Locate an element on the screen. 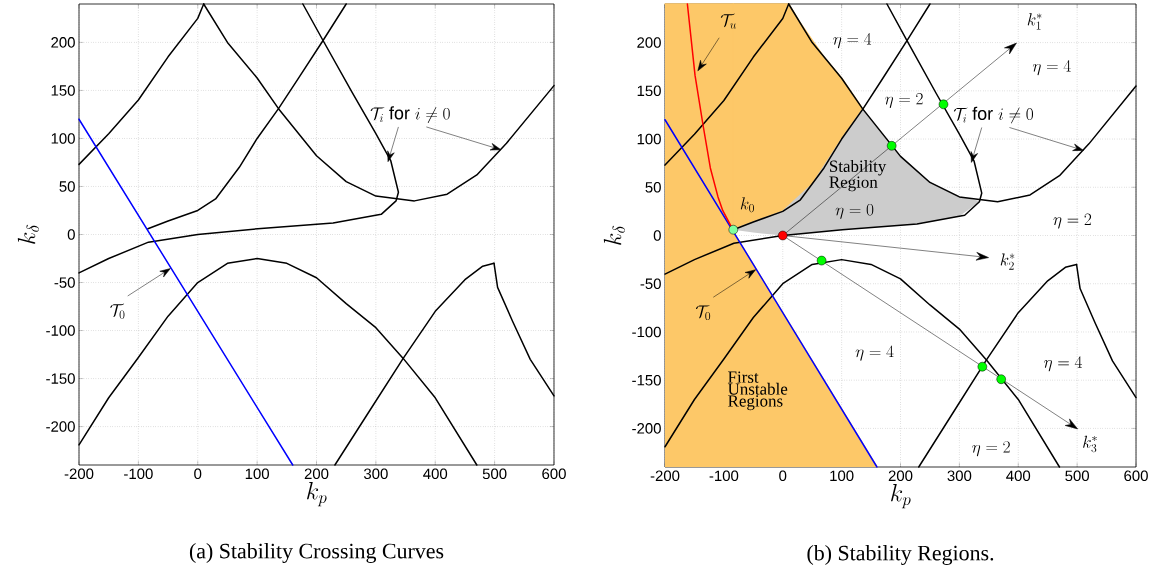 This screenshot has width=1156, height=578. annotation: $\eta = 0$ is located at coordinates (854, 211).